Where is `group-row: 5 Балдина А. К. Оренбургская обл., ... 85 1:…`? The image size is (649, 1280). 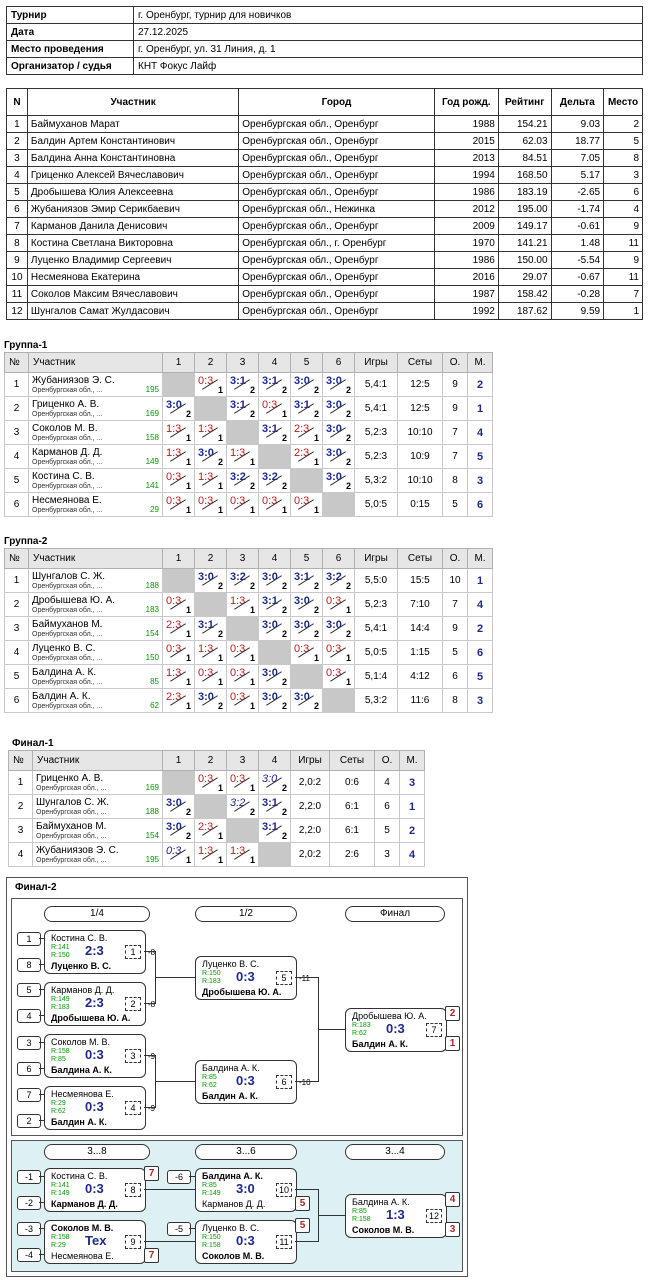
group-row: 5 Балдина А. К. Оренбургская обл., ... 85 1:… is located at coordinates (248, 676).